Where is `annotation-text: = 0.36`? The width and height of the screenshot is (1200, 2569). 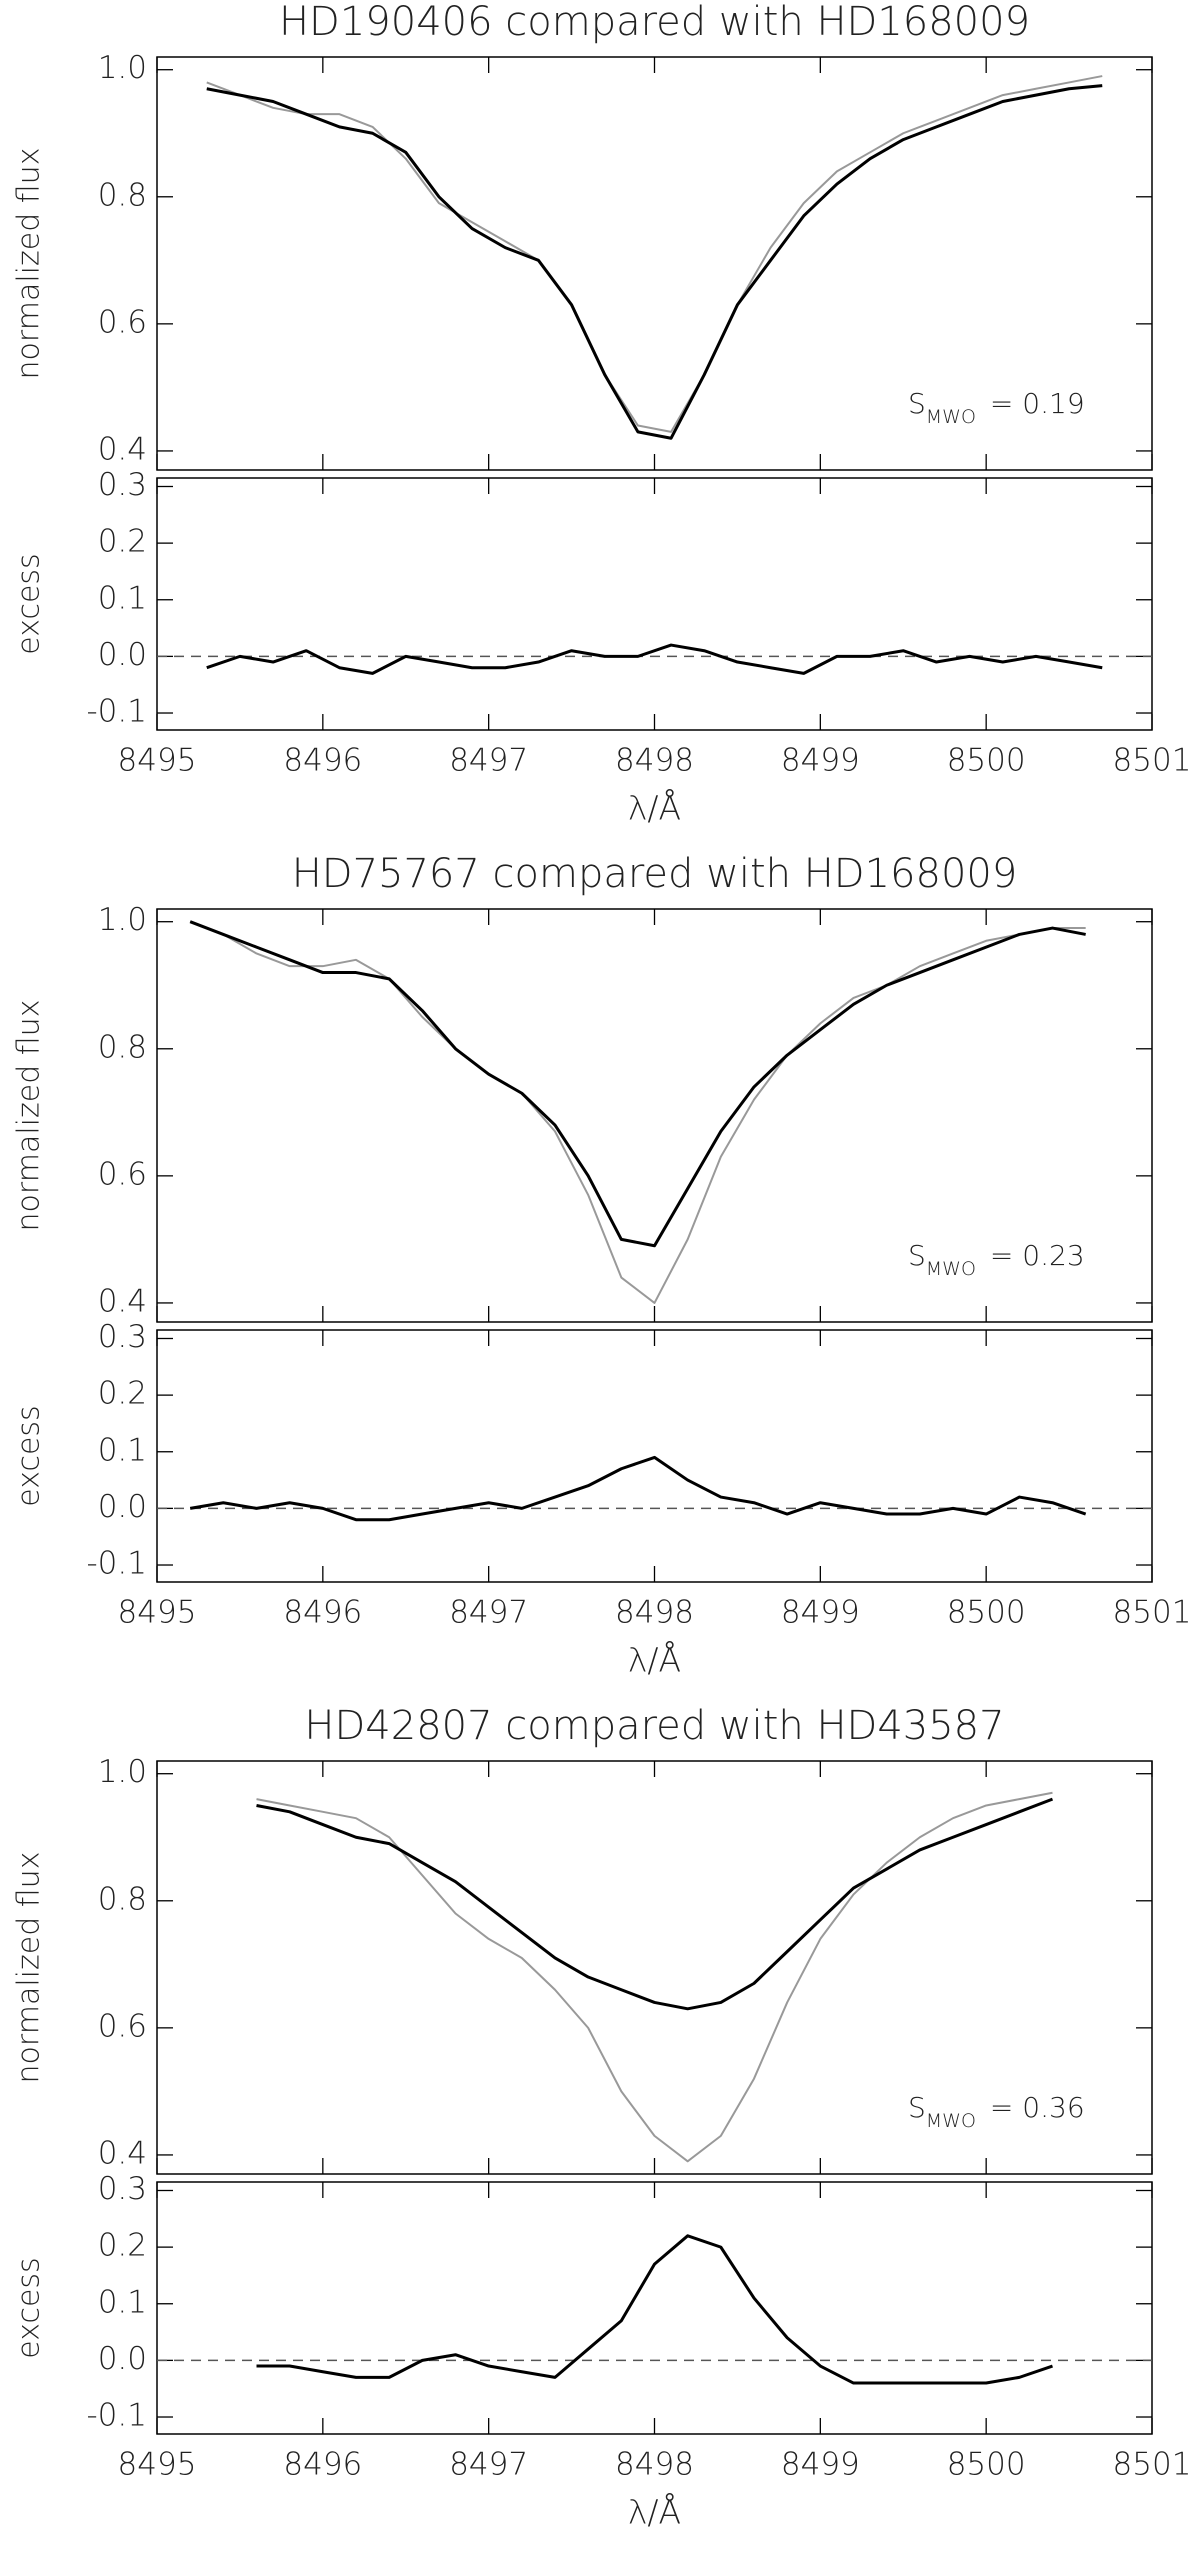
annotation-text: = 0.36 is located at coordinates (1037, 2107).